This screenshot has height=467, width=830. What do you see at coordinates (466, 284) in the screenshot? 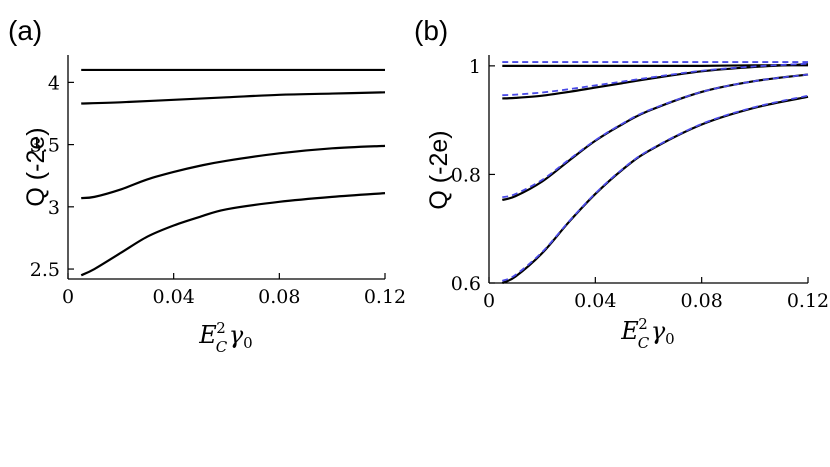
I see `y-tick-label: 0.6` at bounding box center [466, 284].